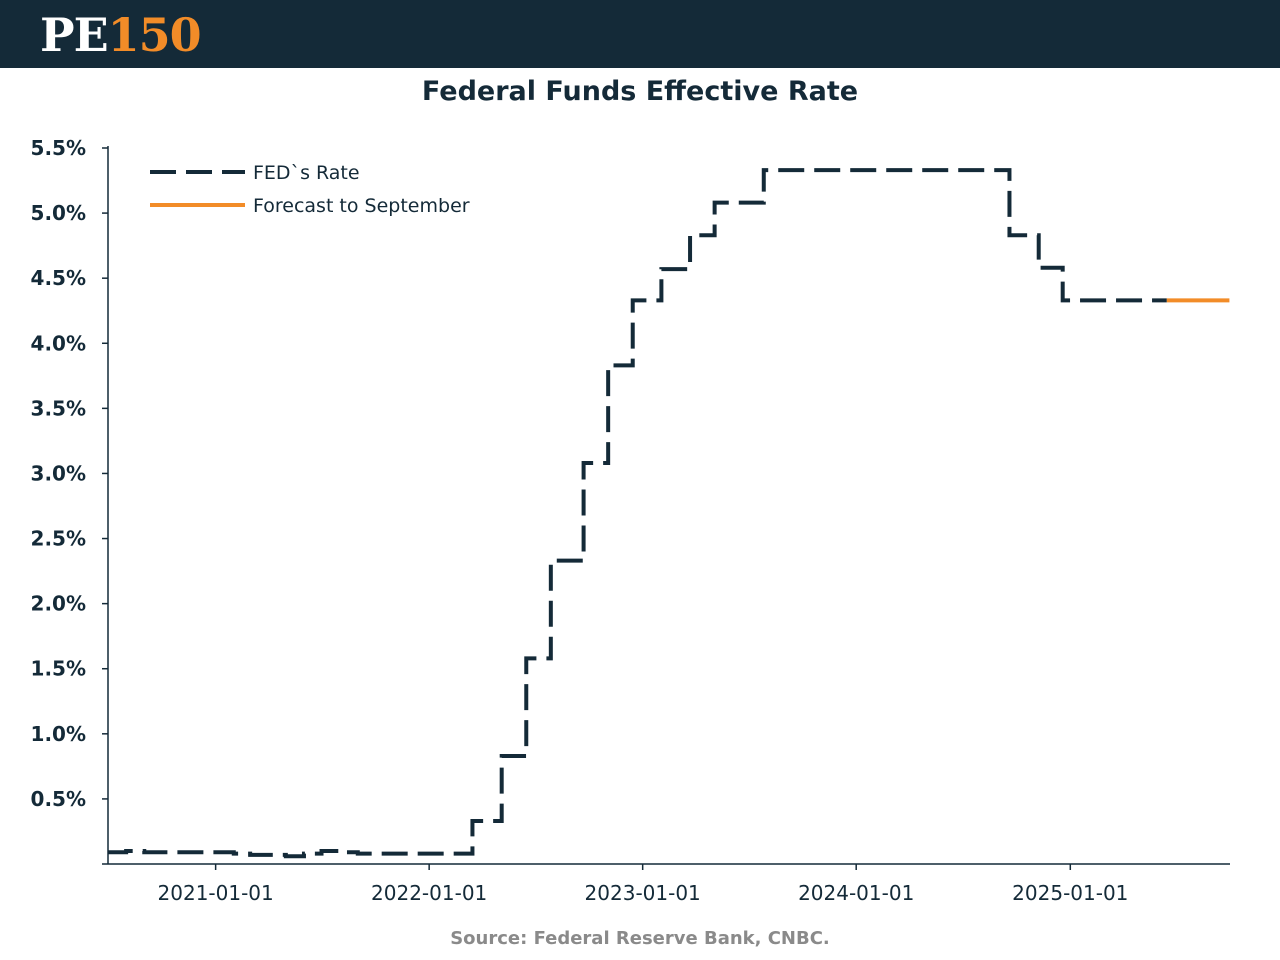 This screenshot has width=1280, height=960. What do you see at coordinates (640, 91) in the screenshot?
I see `chart-title: Federal Funds Effective Rate` at bounding box center [640, 91].